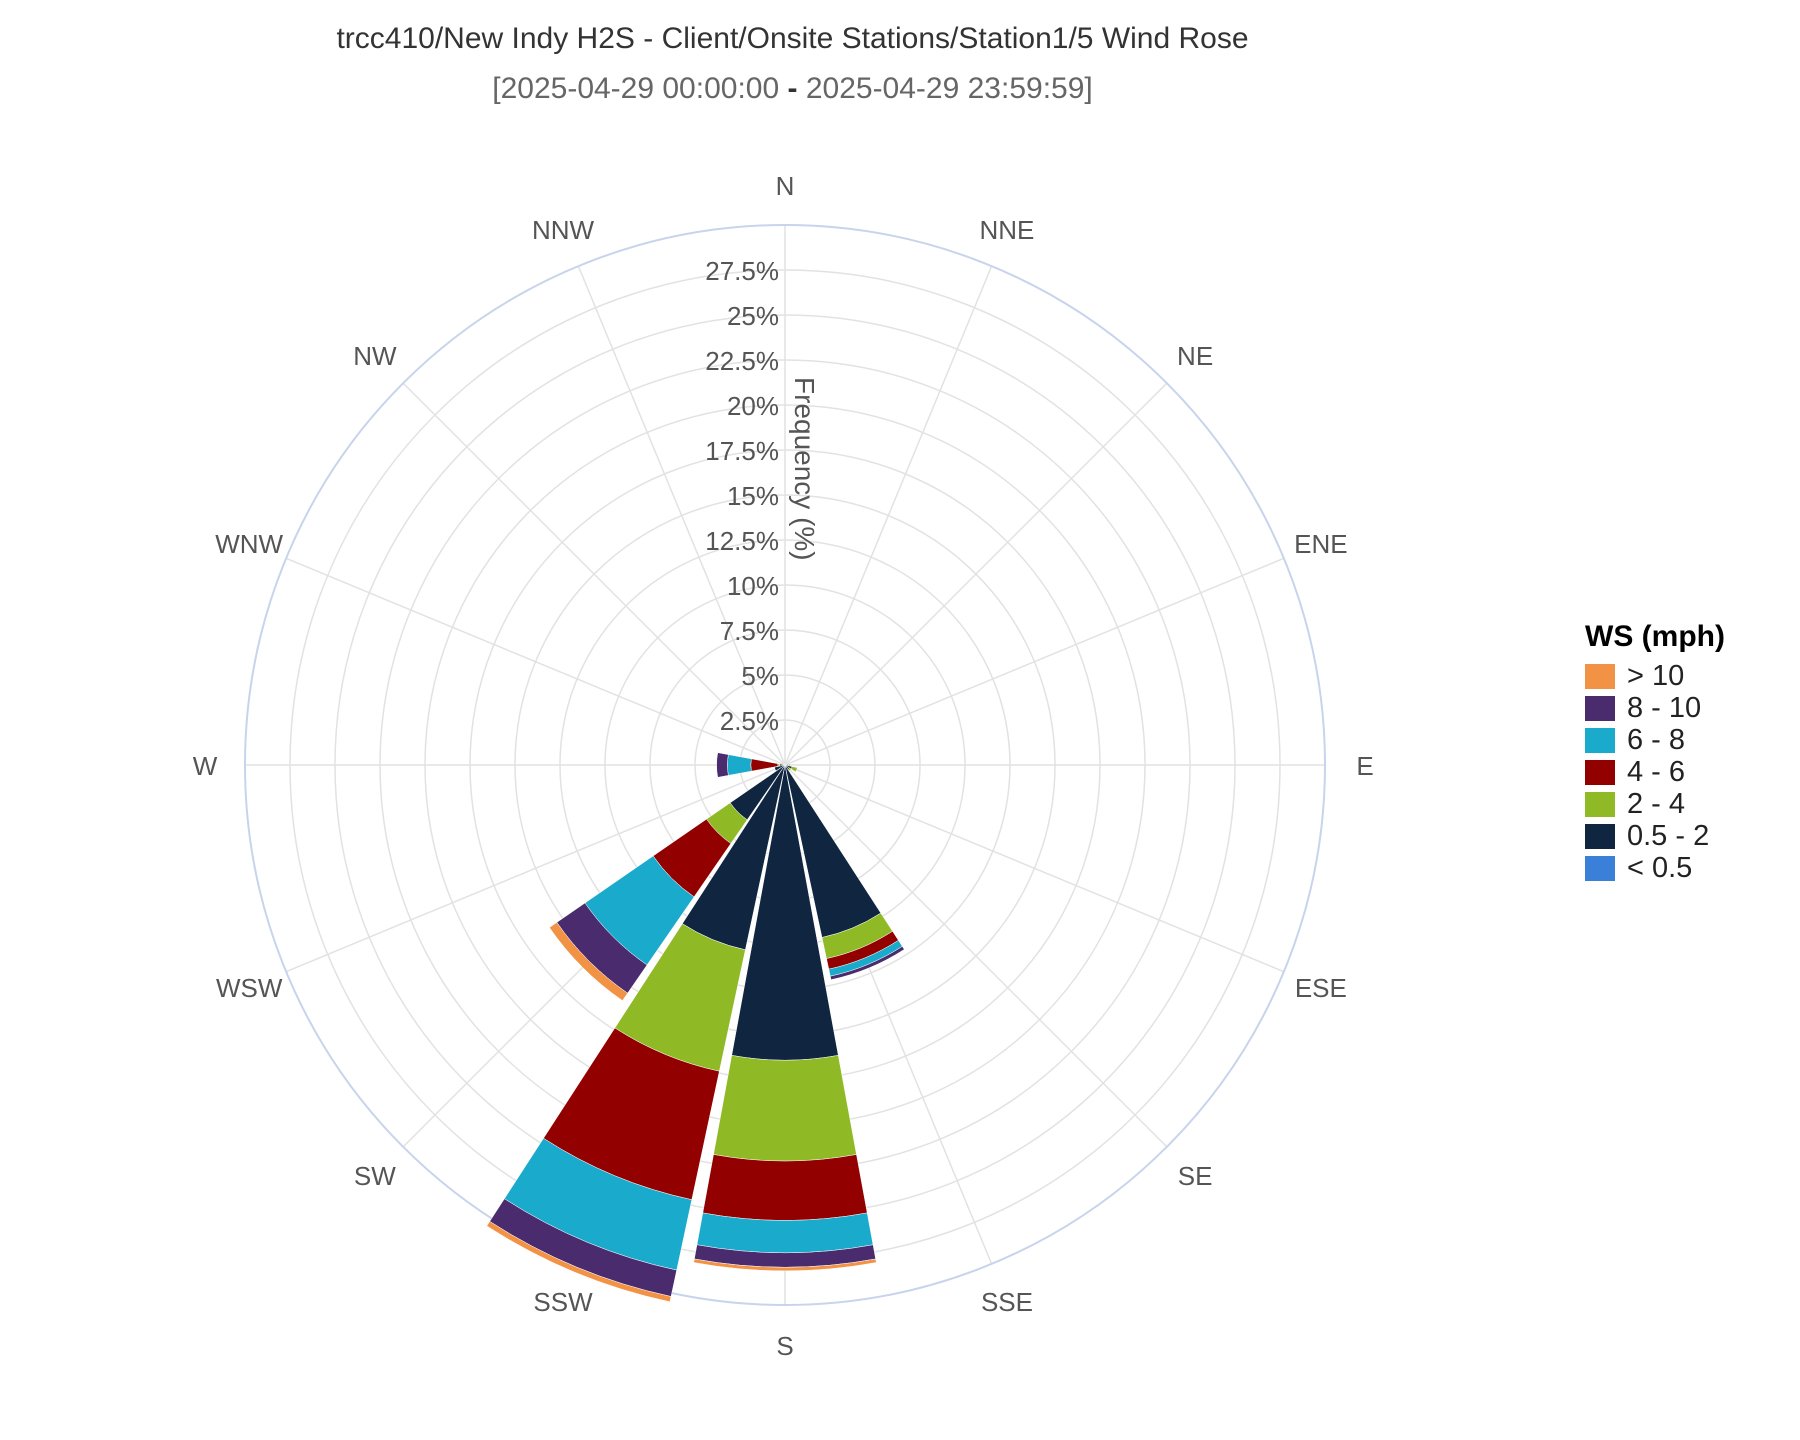 The width and height of the screenshot is (1800, 1440). I want to click on direction-label-W: W, so click(205, 766).